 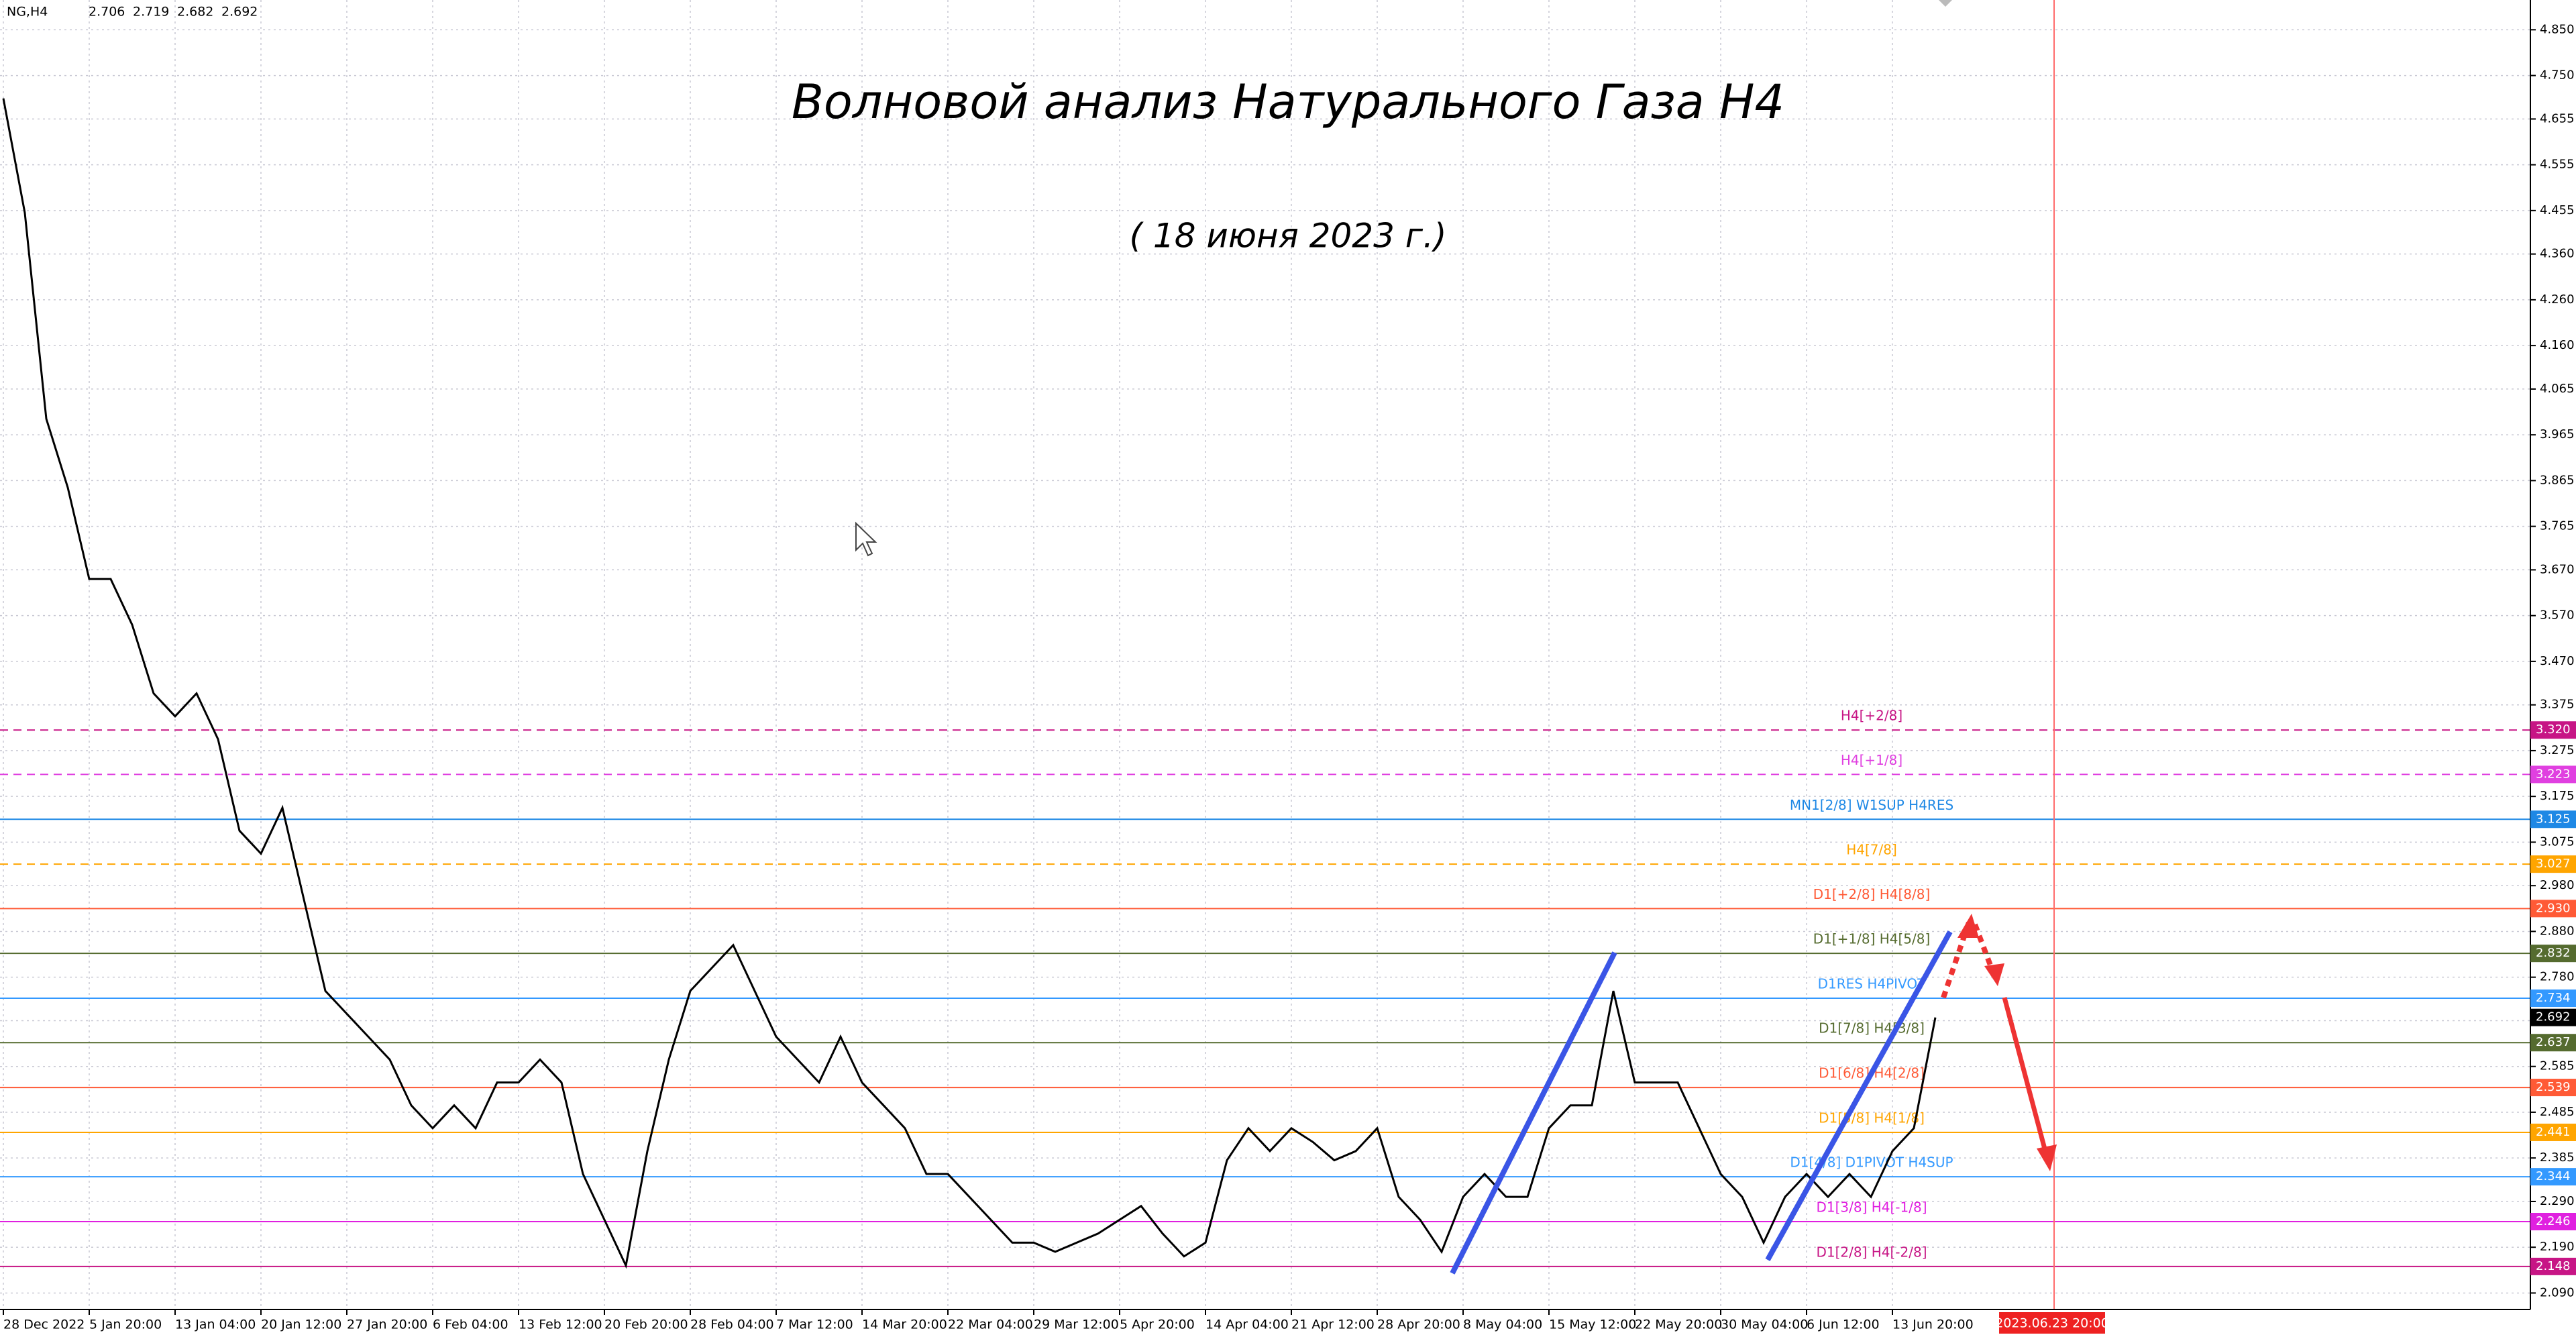 I want to click on y-tick-label: 4.360, so click(x=2557, y=254).